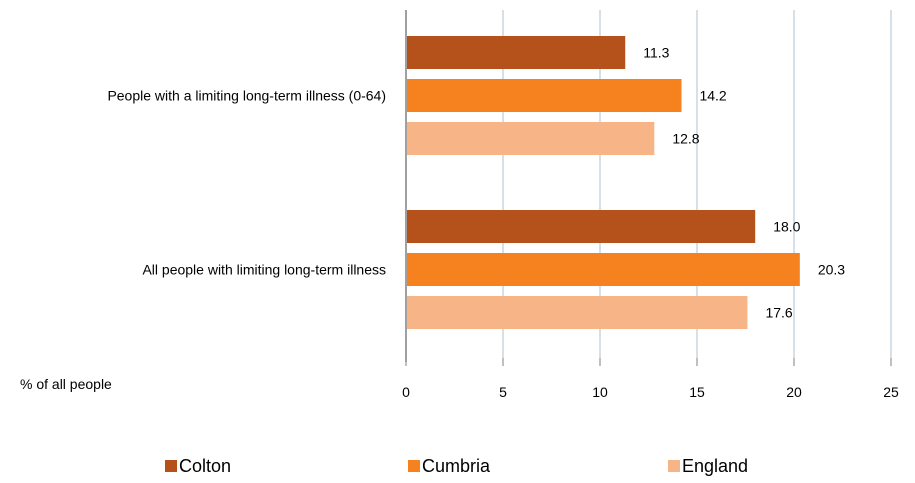  I want to click on x-axis-label: % of all people, so click(66, 384).